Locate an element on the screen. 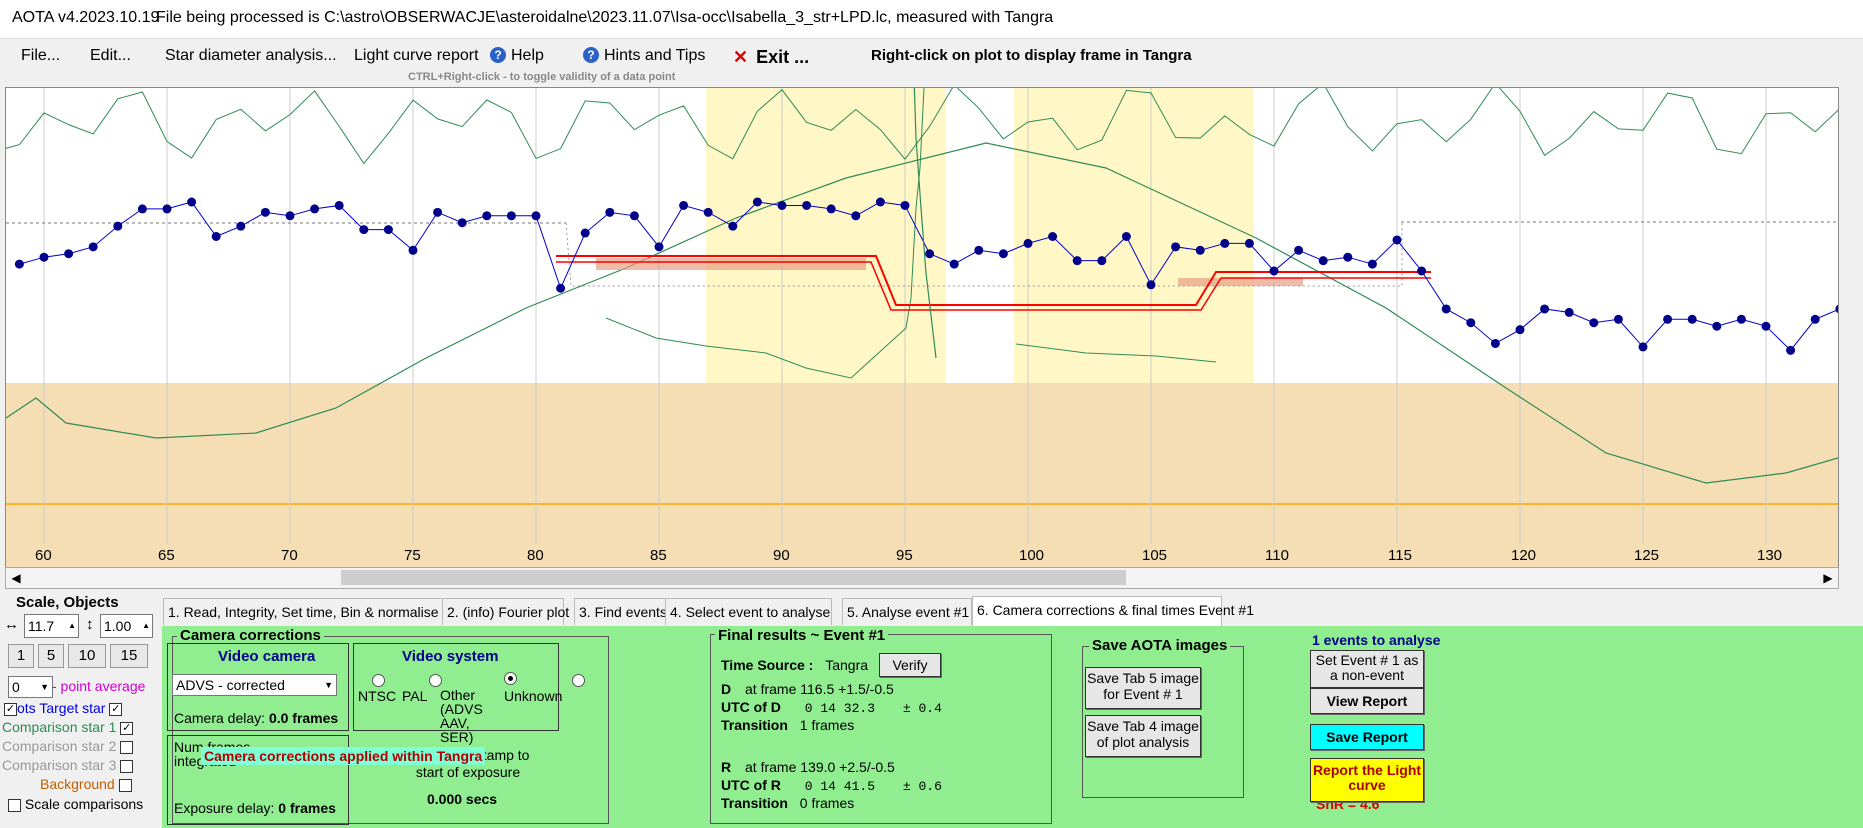 This screenshot has height=828, width=1863. report-light-curve-button: Report the Light curve is located at coordinates (1367, 780).